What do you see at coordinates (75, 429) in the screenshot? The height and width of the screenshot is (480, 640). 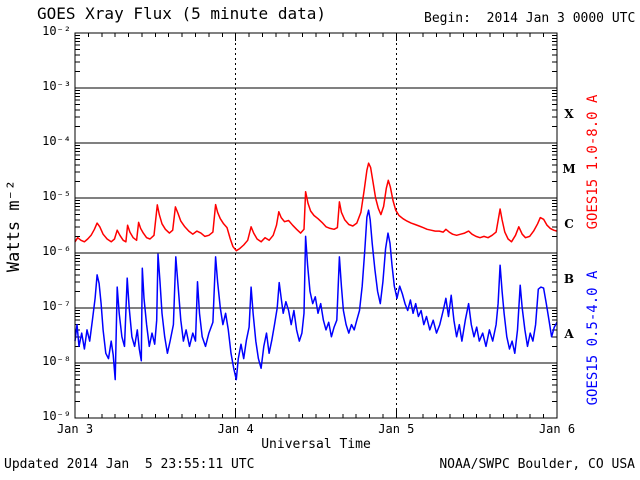 I see `x-tick-label: Jan 3` at bounding box center [75, 429].